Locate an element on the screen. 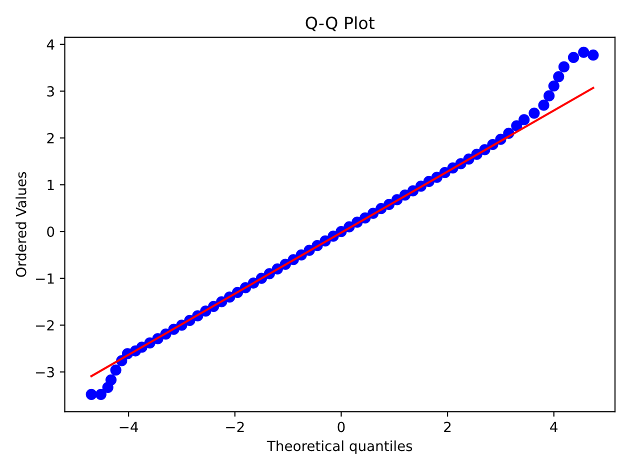  x-tick-label: 2 is located at coordinates (447, 427).